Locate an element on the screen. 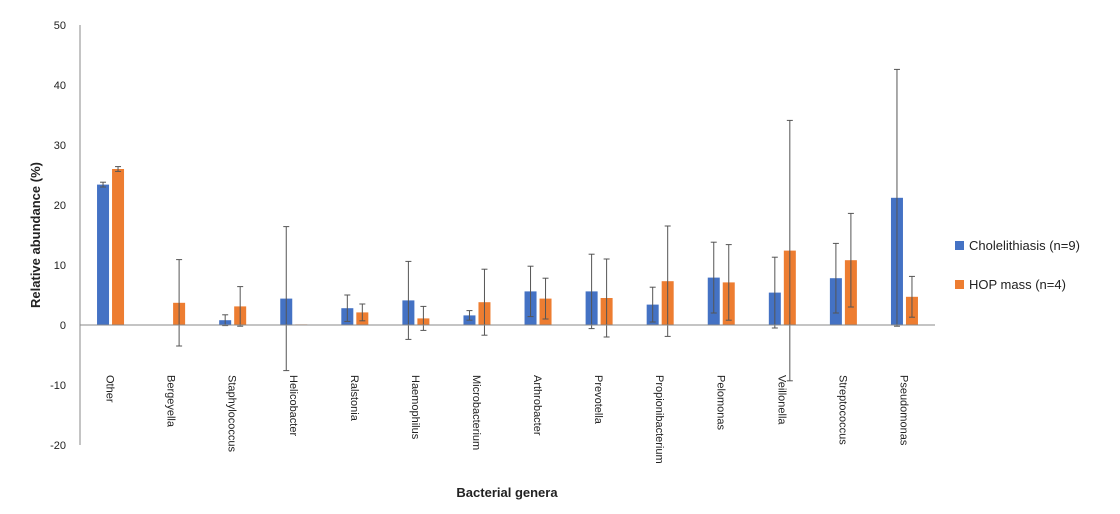 The height and width of the screenshot is (514, 1120). legend-swatch-cholelithiasis is located at coordinates (959, 245).